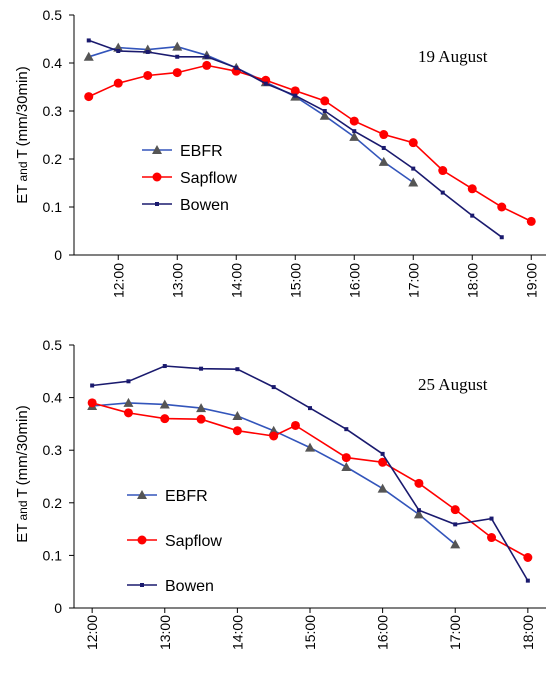 This screenshot has height=687, width=556. What do you see at coordinates (23, 171) in the screenshot?
I see `y-axis-label-and: and` at bounding box center [23, 171].